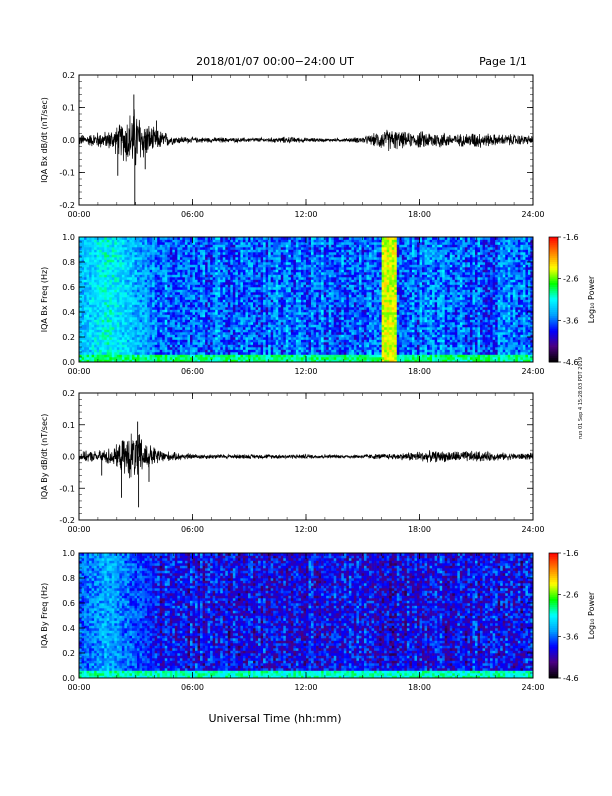 This screenshot has width=612, height=796. Describe the element at coordinates (503, 61) in the screenshot. I see `page-number: Page 1/1` at that location.